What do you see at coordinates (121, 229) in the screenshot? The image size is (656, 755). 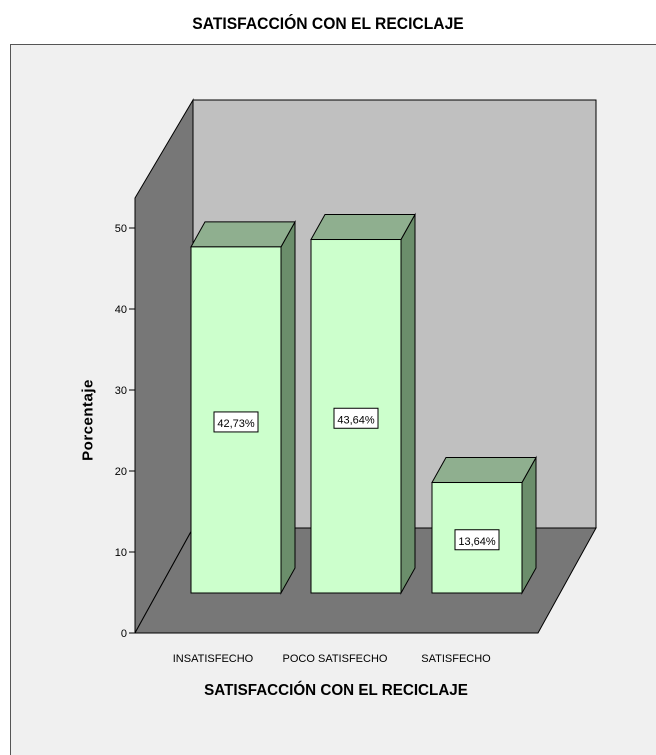 I see `y-tick-label-50: 50` at bounding box center [121, 229].